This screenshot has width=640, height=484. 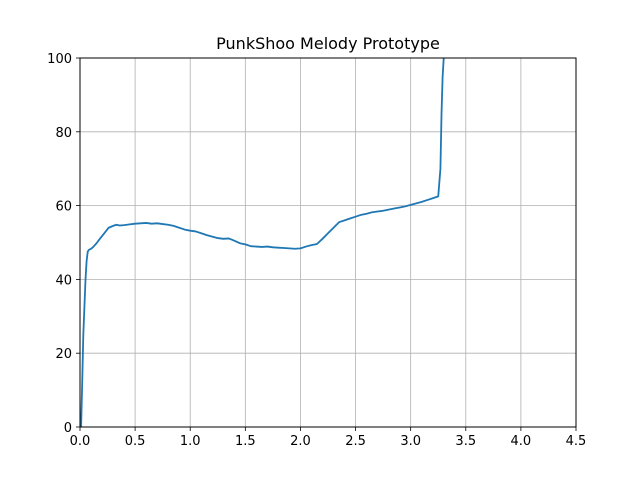 I want to click on x-tick-label: 0.5, so click(x=135, y=441).